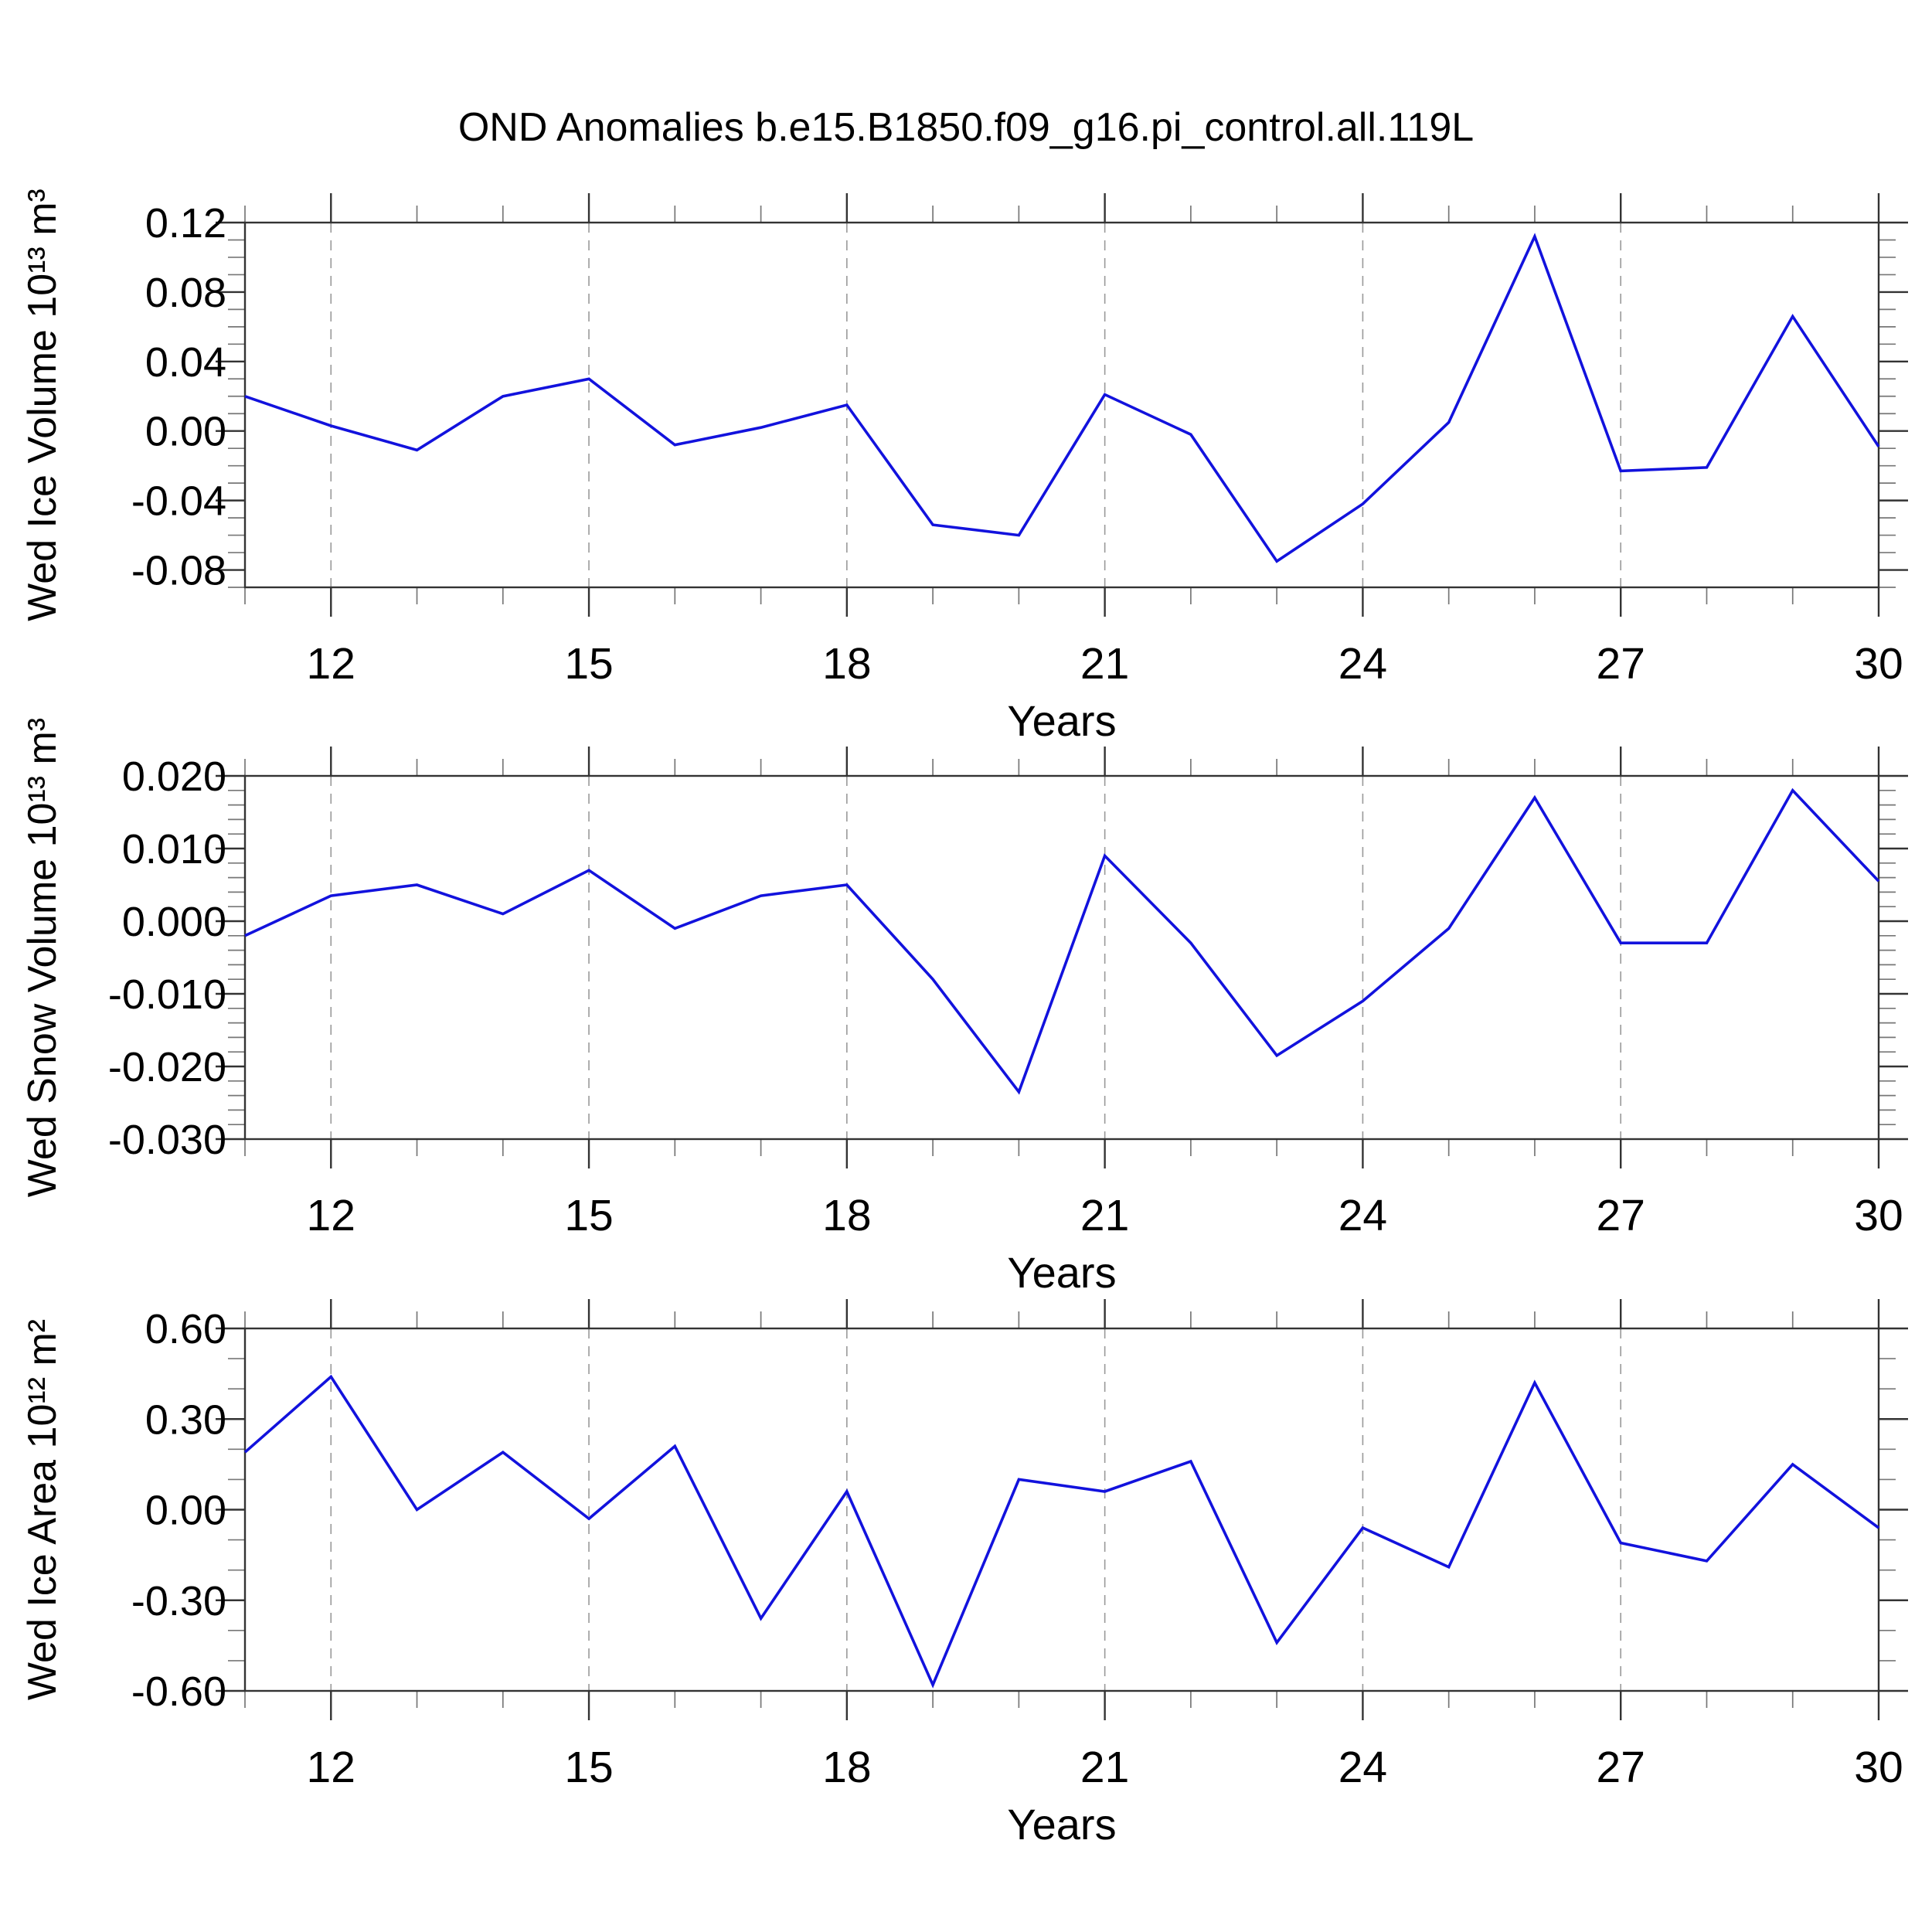 The height and width of the screenshot is (1932, 1932). I want to click on y-tick-label: -0.020, so click(167, 1067).